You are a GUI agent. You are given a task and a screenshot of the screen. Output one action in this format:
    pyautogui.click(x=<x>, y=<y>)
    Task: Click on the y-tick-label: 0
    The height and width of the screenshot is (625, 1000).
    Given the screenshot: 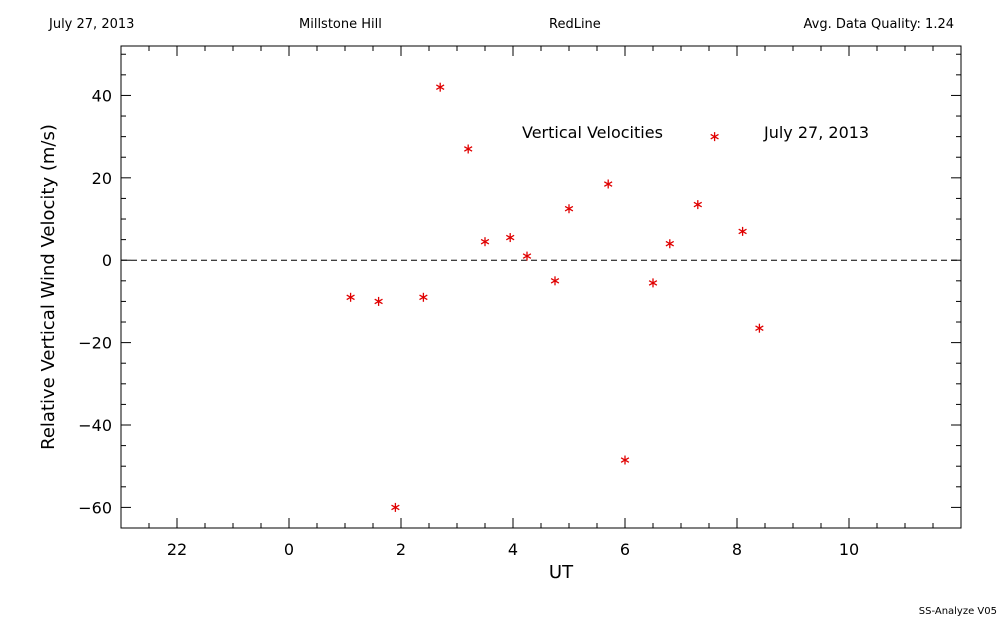 What is the action you would take?
    pyautogui.click(x=107, y=260)
    